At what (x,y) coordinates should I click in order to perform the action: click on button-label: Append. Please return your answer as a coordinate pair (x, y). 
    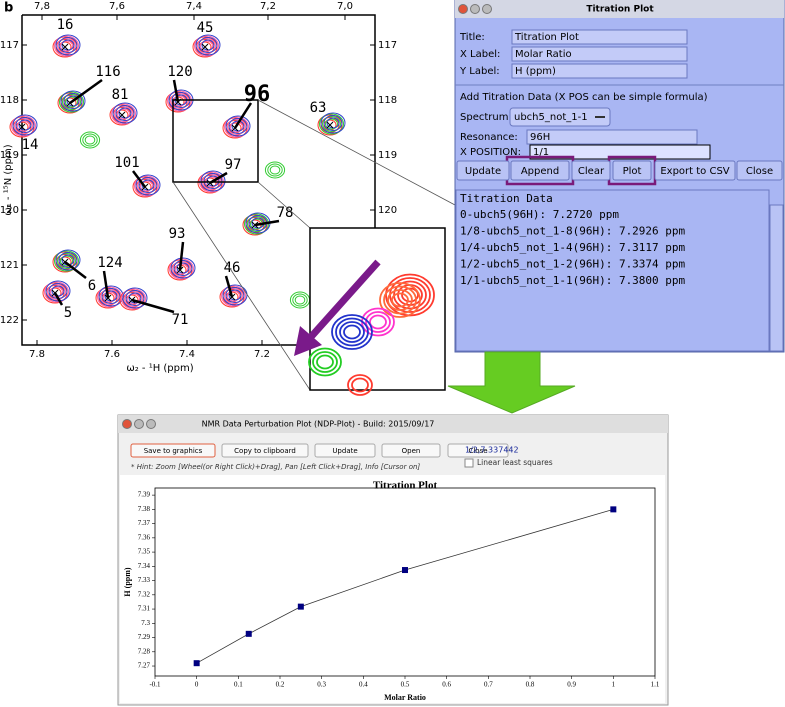
    Looking at the image, I should click on (540, 171).